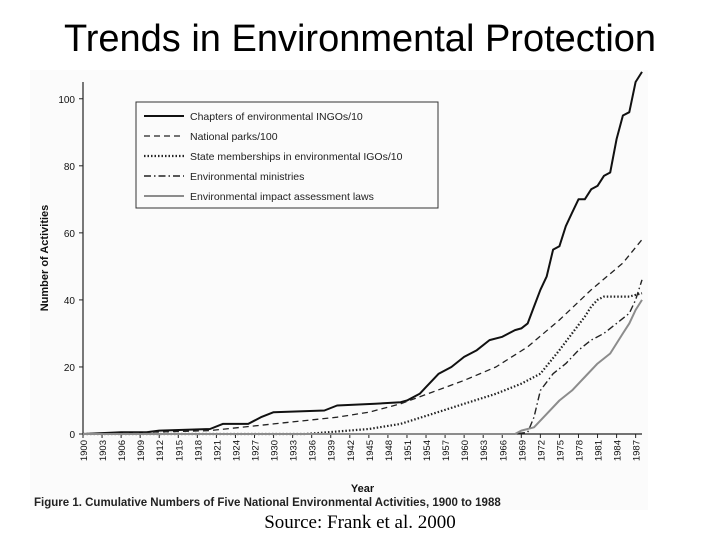 This screenshot has width=720, height=540. Describe the element at coordinates (256, 450) in the screenshot. I see `x-tick-label: 1927` at that location.